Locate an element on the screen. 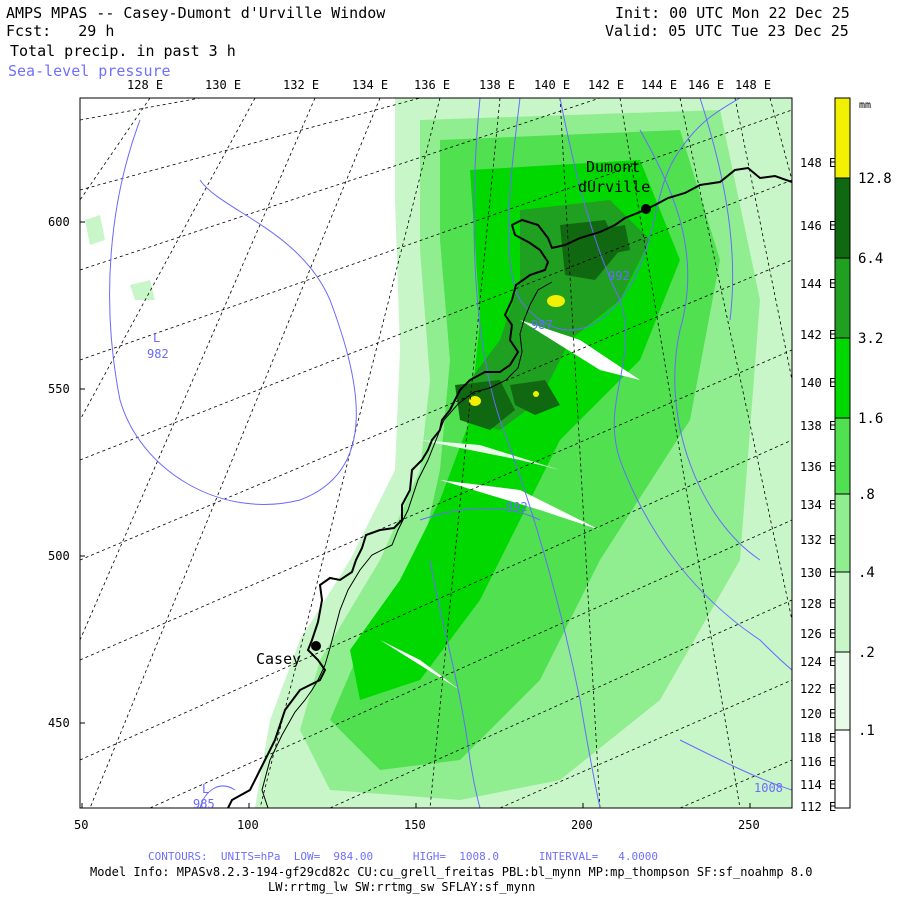 This screenshot has height=900, width=900. x-tick-label: 250 is located at coordinates (749, 825).